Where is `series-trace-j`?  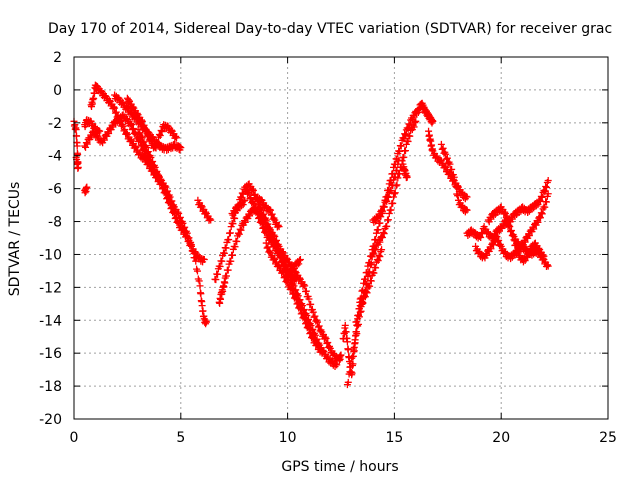
series-trace-j is located at coordinates (278, 272).